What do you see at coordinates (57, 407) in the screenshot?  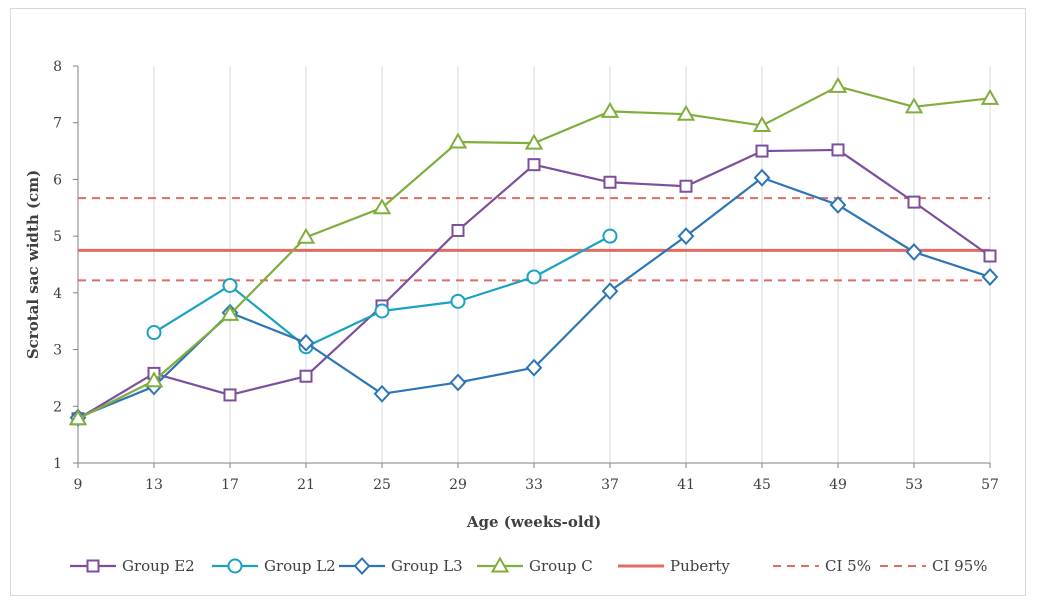 I see `y-tick-label: 2` at bounding box center [57, 407].